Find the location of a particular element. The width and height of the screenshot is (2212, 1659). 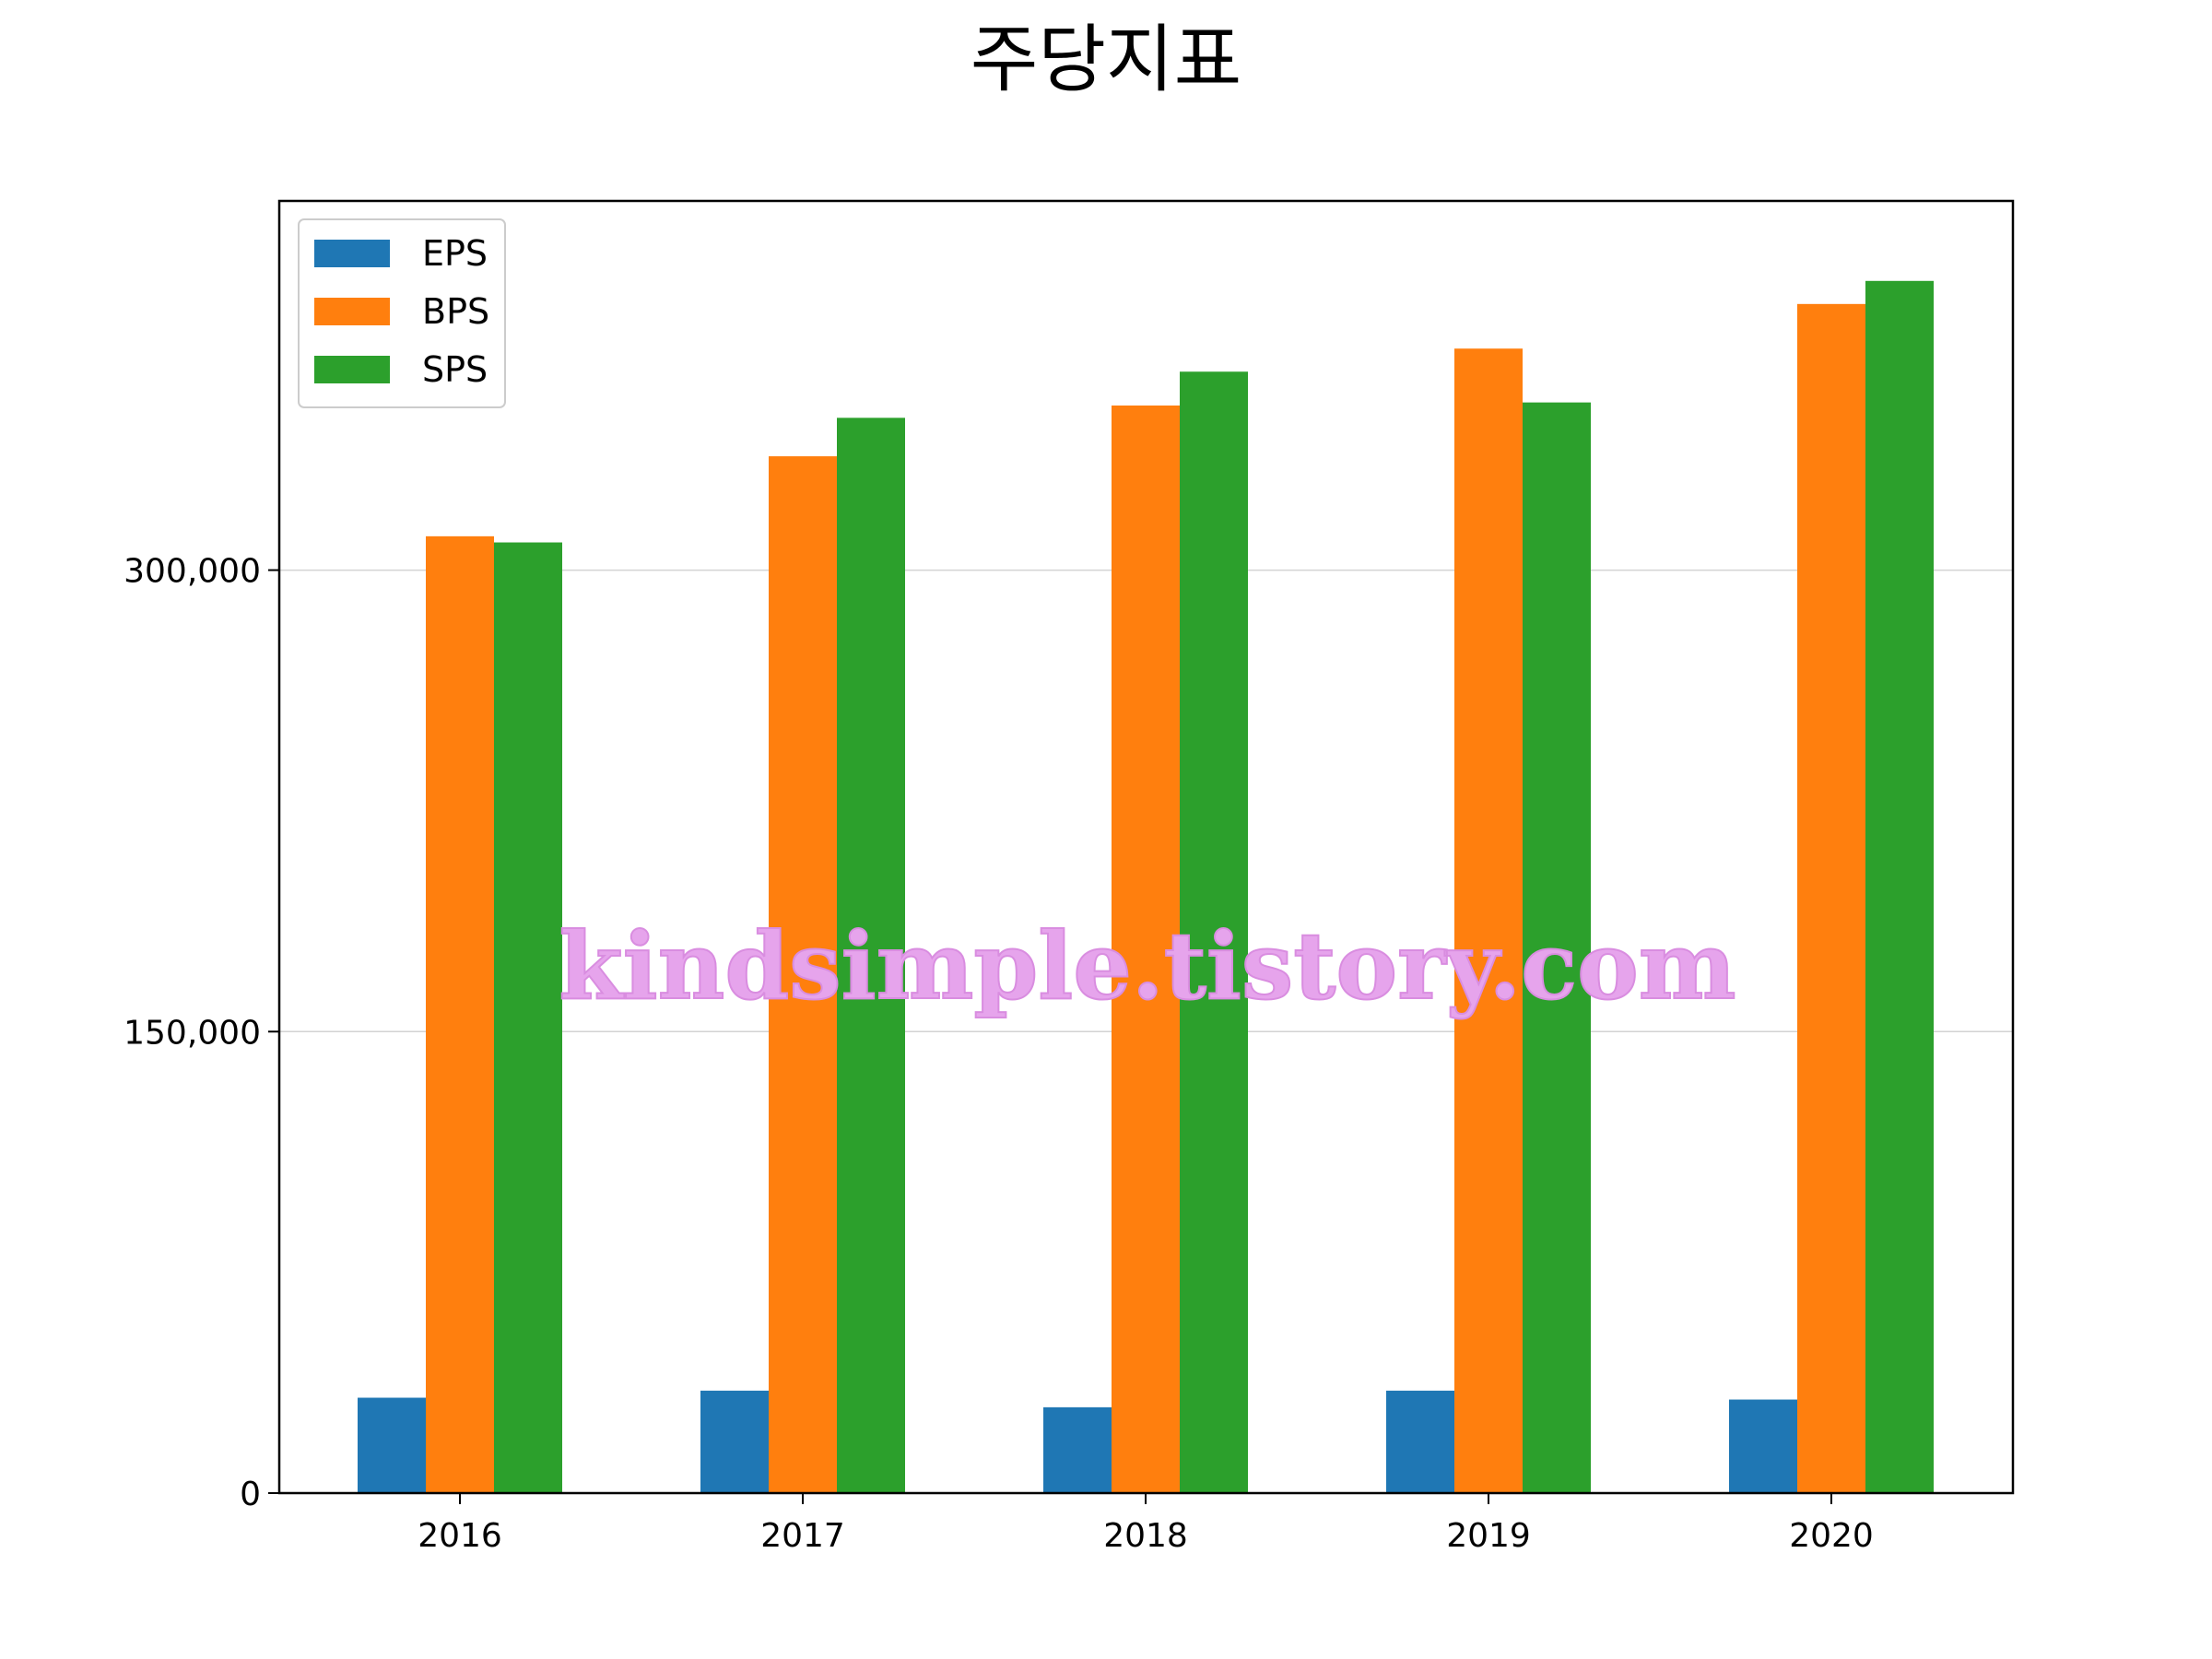

bar-sps-2019 is located at coordinates (1557, 947).